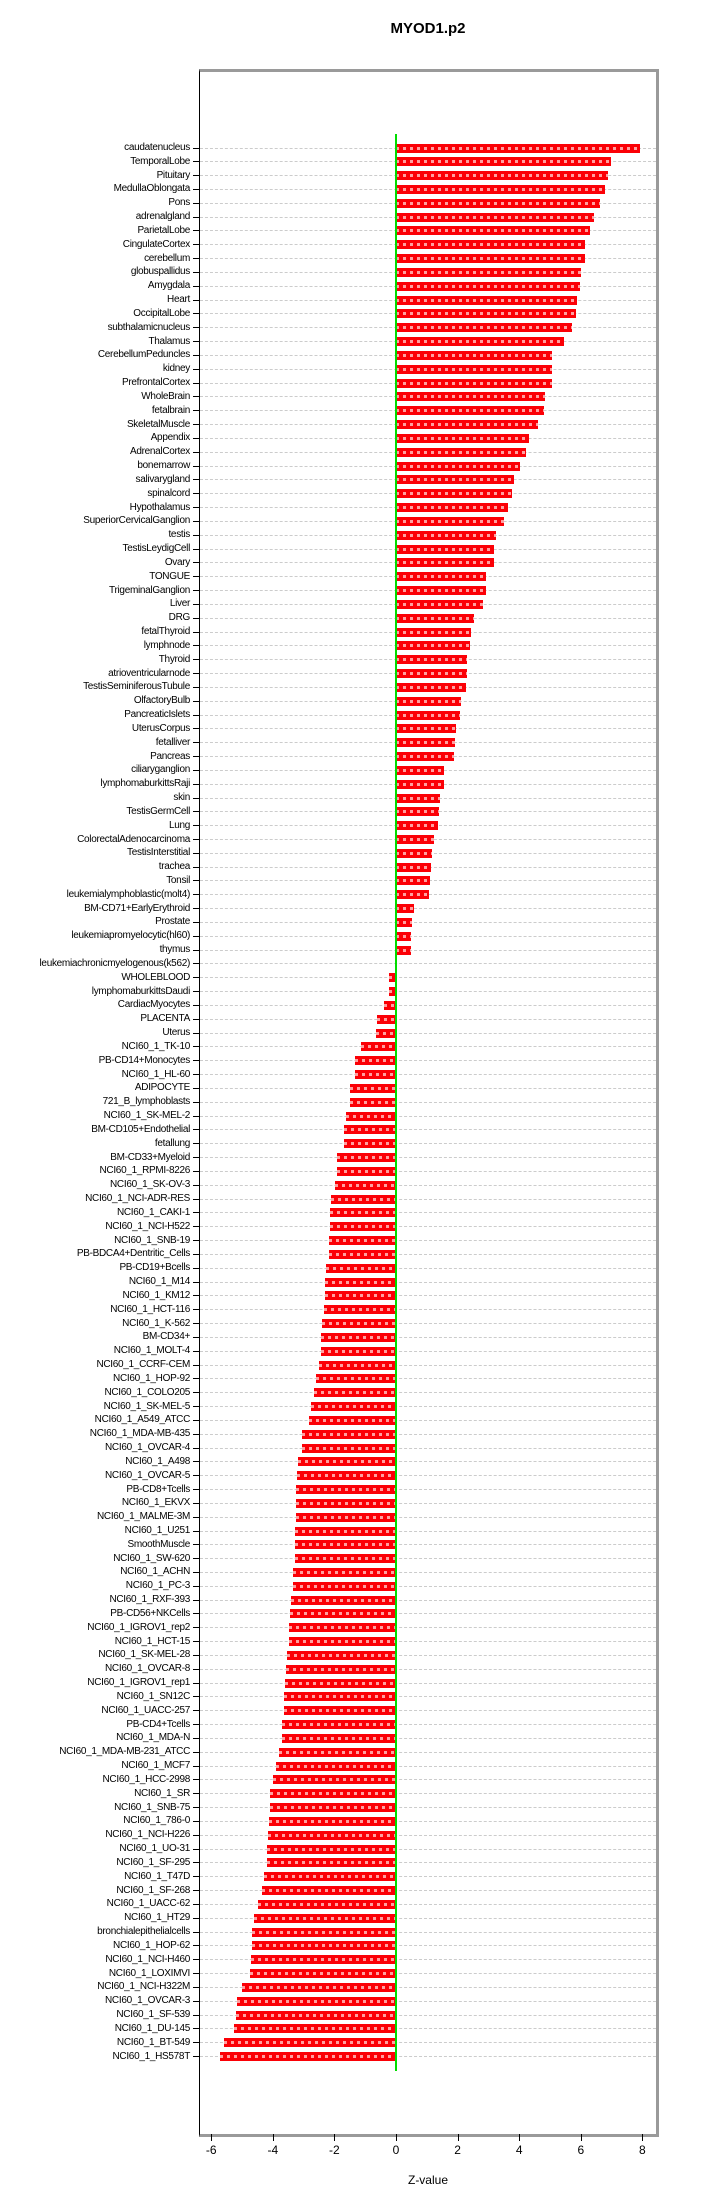  What do you see at coordinates (212, 2137) in the screenshot?
I see `x-axis-tick` at bounding box center [212, 2137].